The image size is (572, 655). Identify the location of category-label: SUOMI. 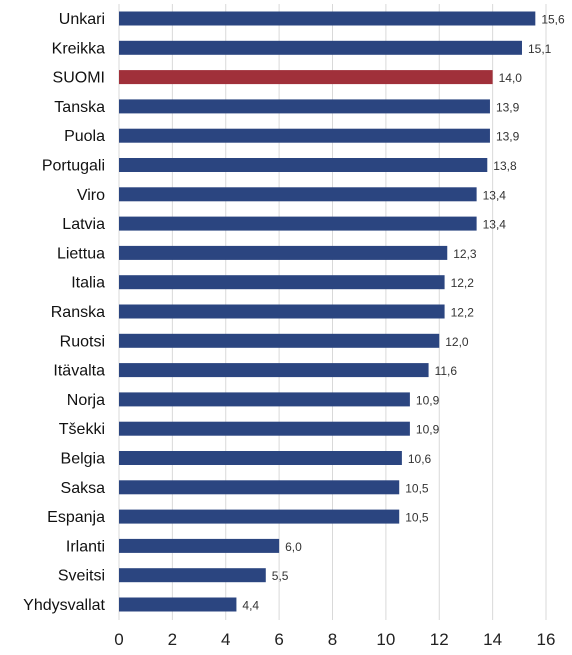
(79, 78).